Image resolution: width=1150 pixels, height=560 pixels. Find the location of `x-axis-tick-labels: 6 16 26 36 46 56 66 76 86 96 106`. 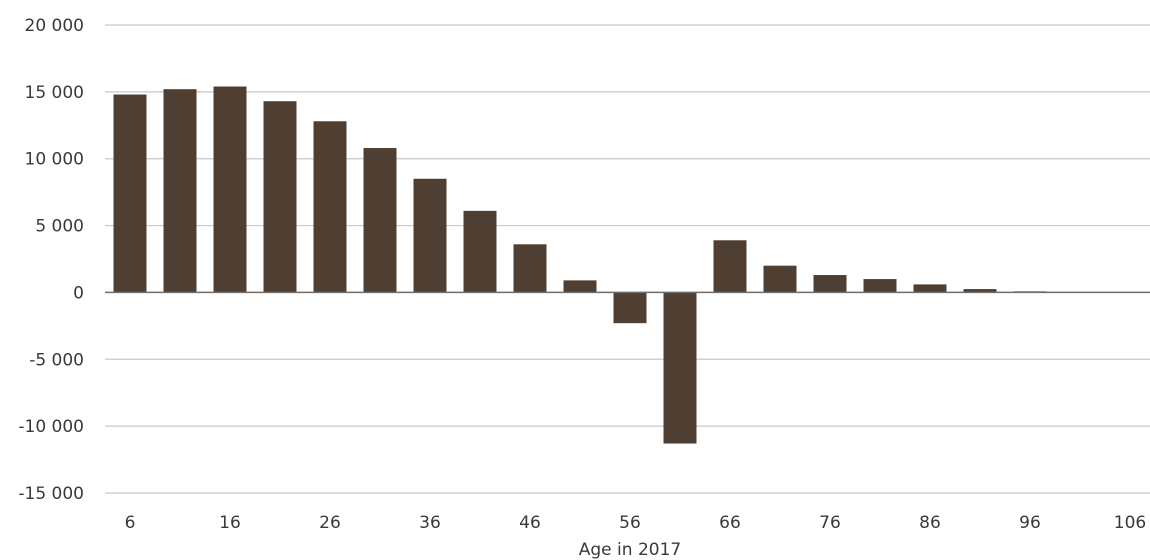

x-axis-tick-labels: 6 16 26 36 46 56 66 76 86 96 106 is located at coordinates (636, 523).